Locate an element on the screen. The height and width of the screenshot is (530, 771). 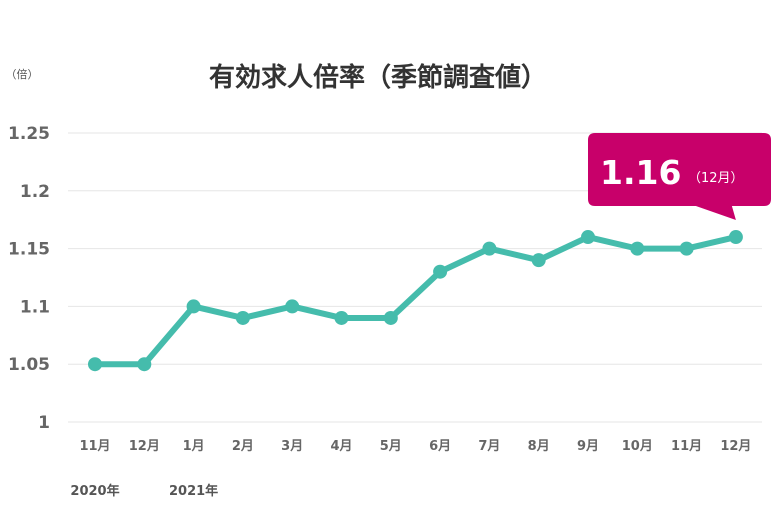
x-tick-label: 7月 is located at coordinates (489, 446).